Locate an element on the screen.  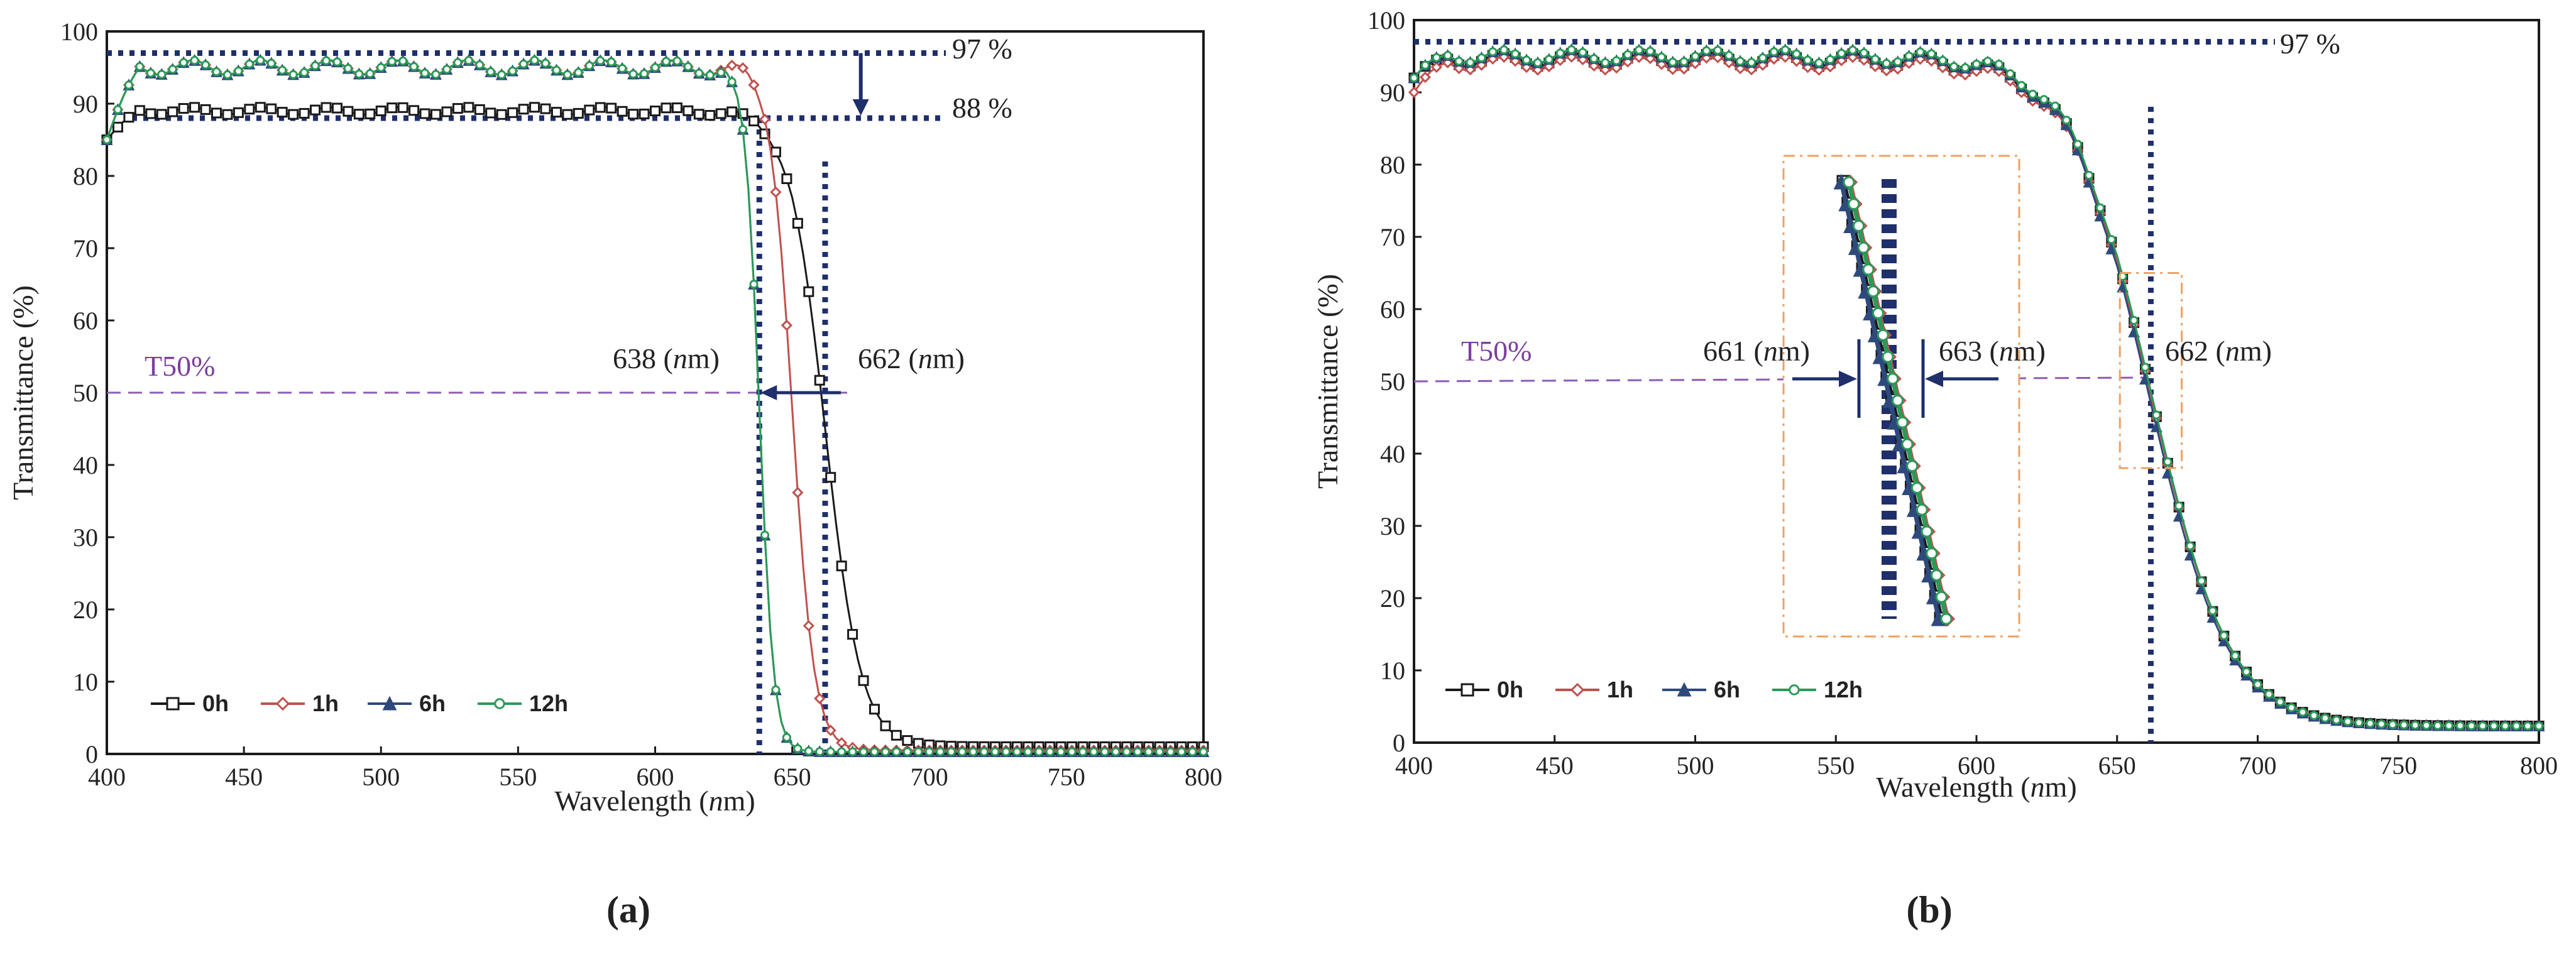
annotation-t50-a: T50% is located at coordinates (180, 366).